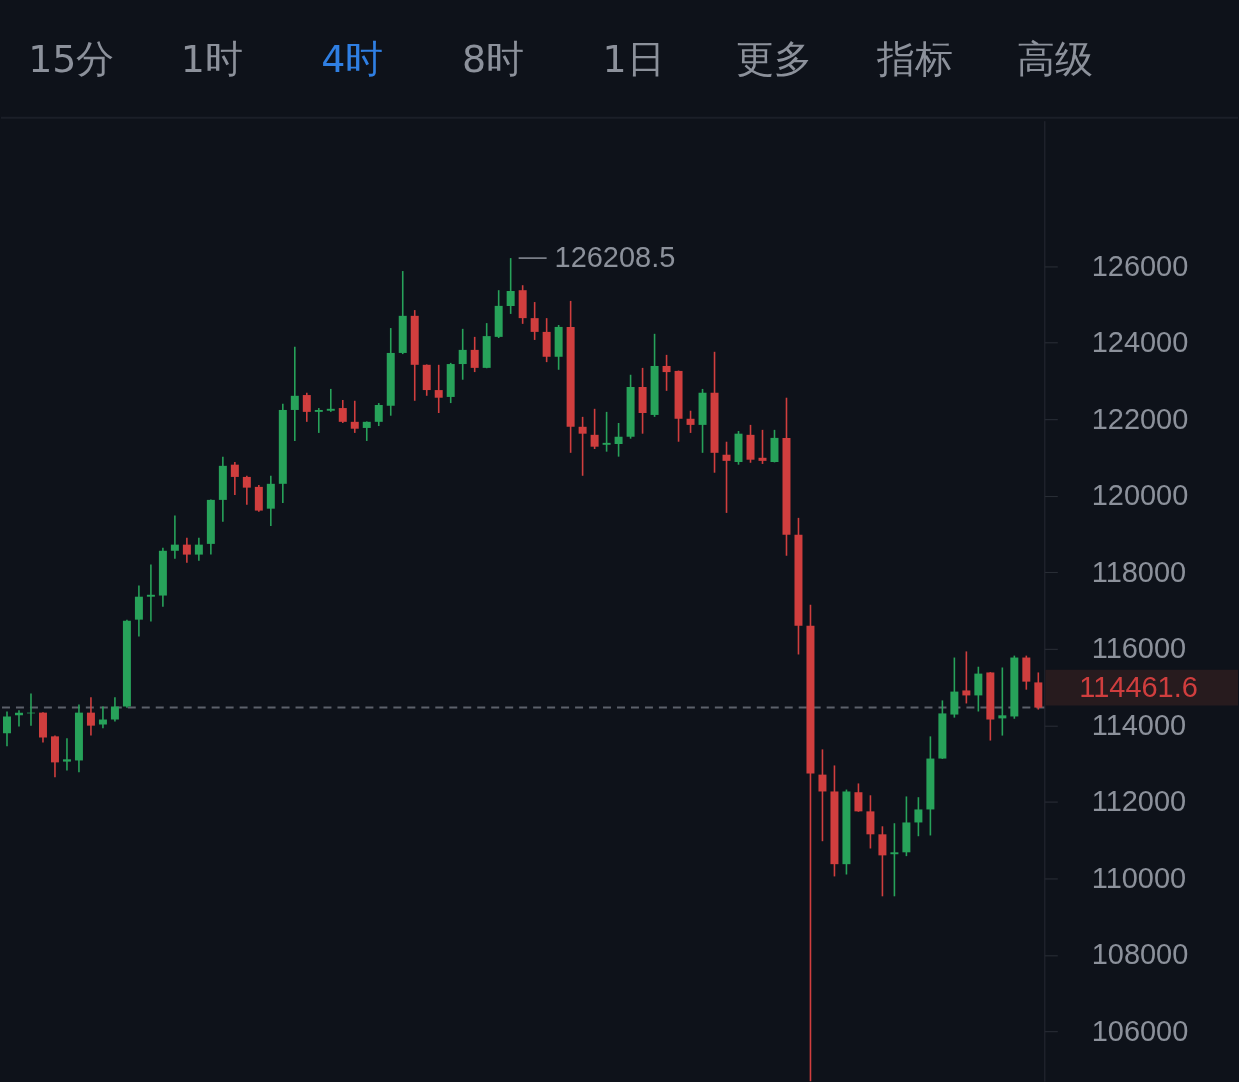 The image size is (1239, 1082). I want to click on category-label: 1日, so click(633, 58).